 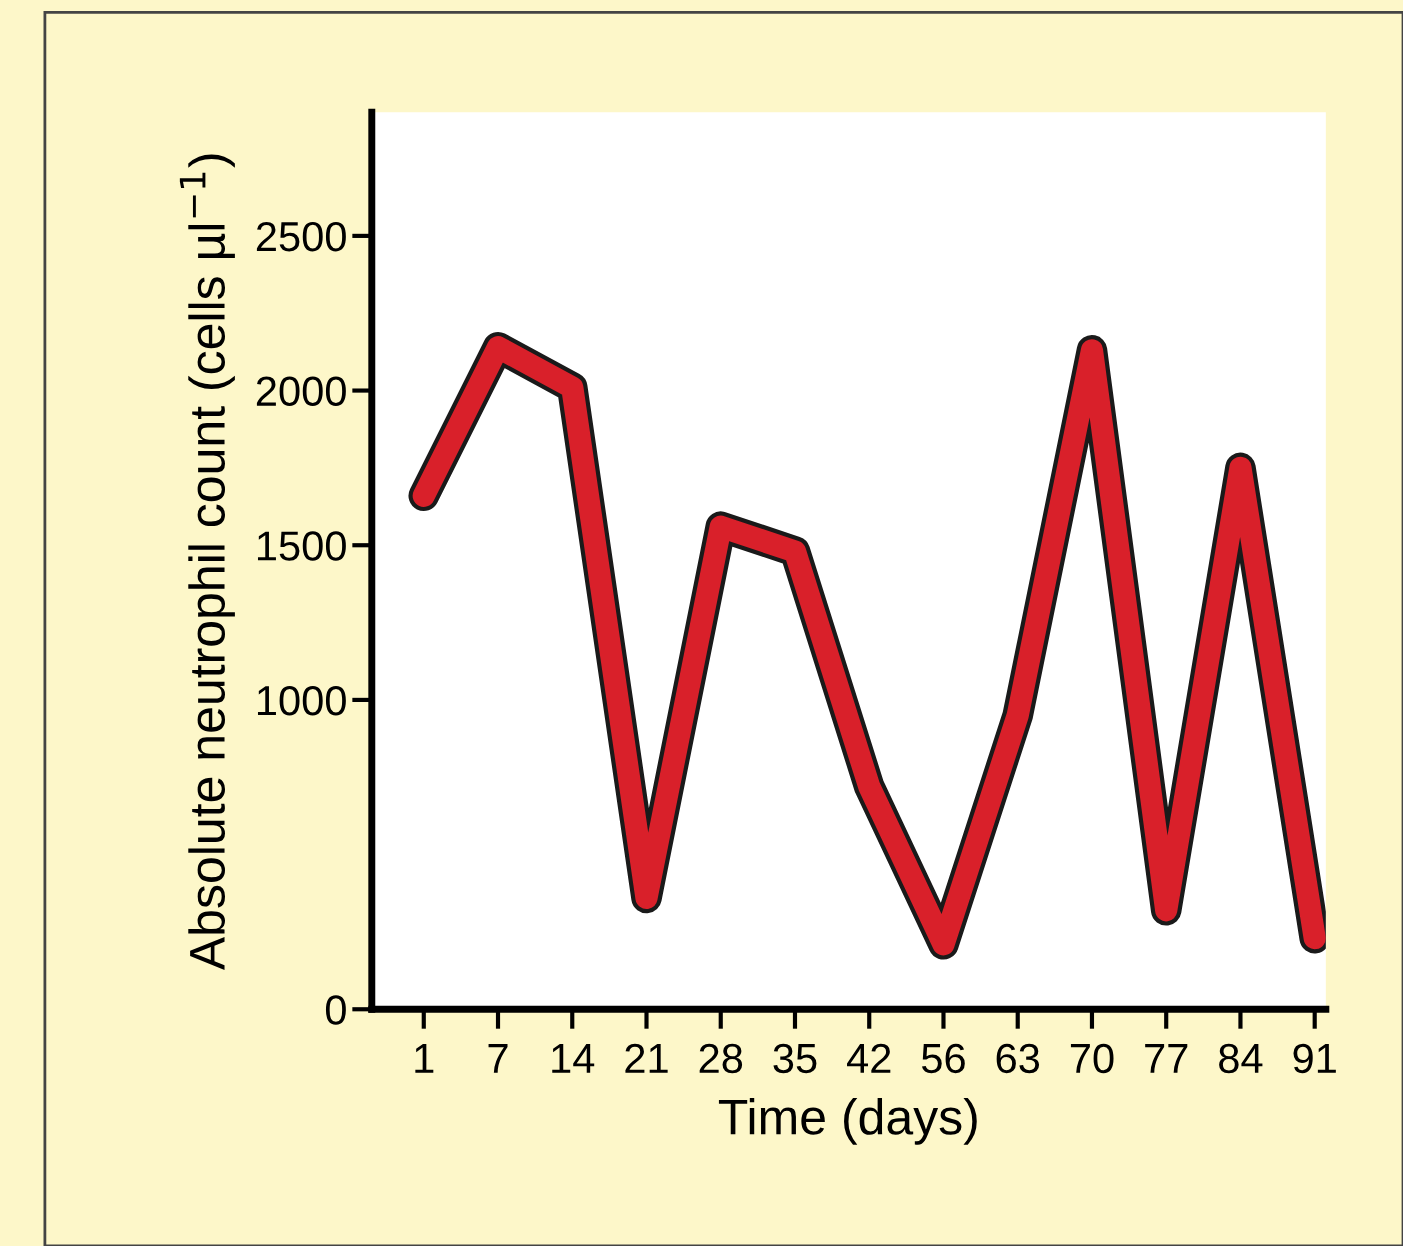 What do you see at coordinates (301, 700) in the screenshot?
I see `y-tick-label: 1000` at bounding box center [301, 700].